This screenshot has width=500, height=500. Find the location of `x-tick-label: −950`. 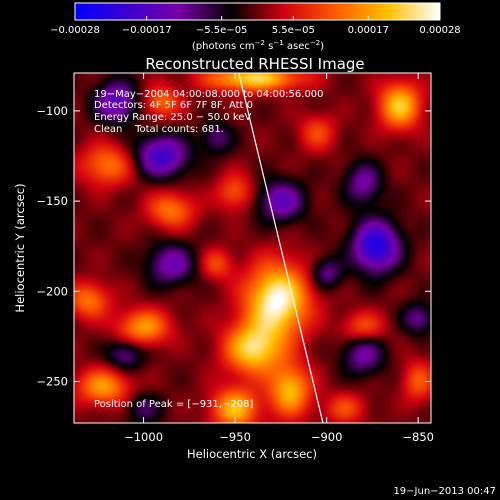

x-tick-label: −950 is located at coordinates (235, 437).